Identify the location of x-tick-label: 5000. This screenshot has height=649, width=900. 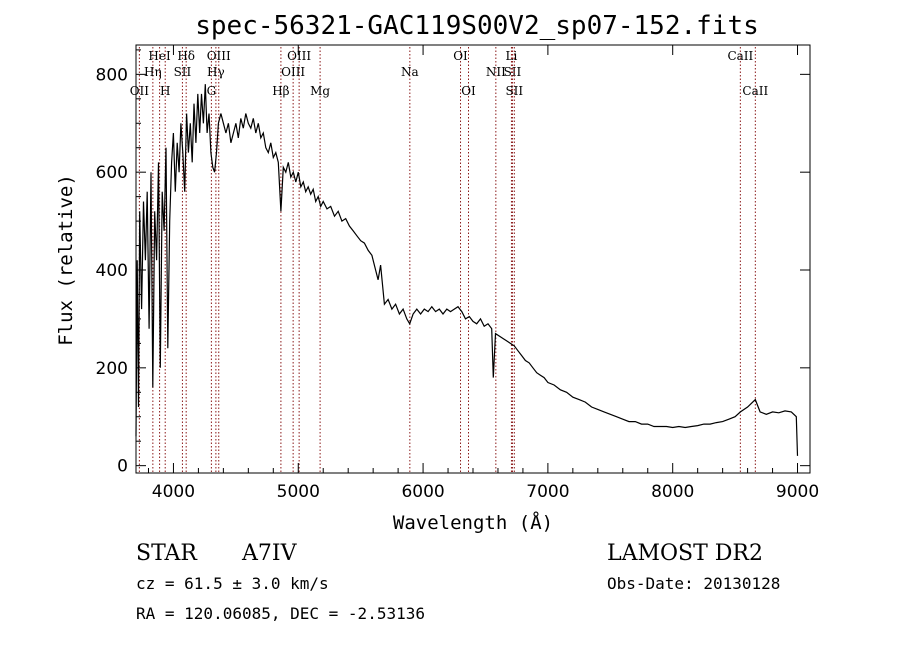
(298, 492).